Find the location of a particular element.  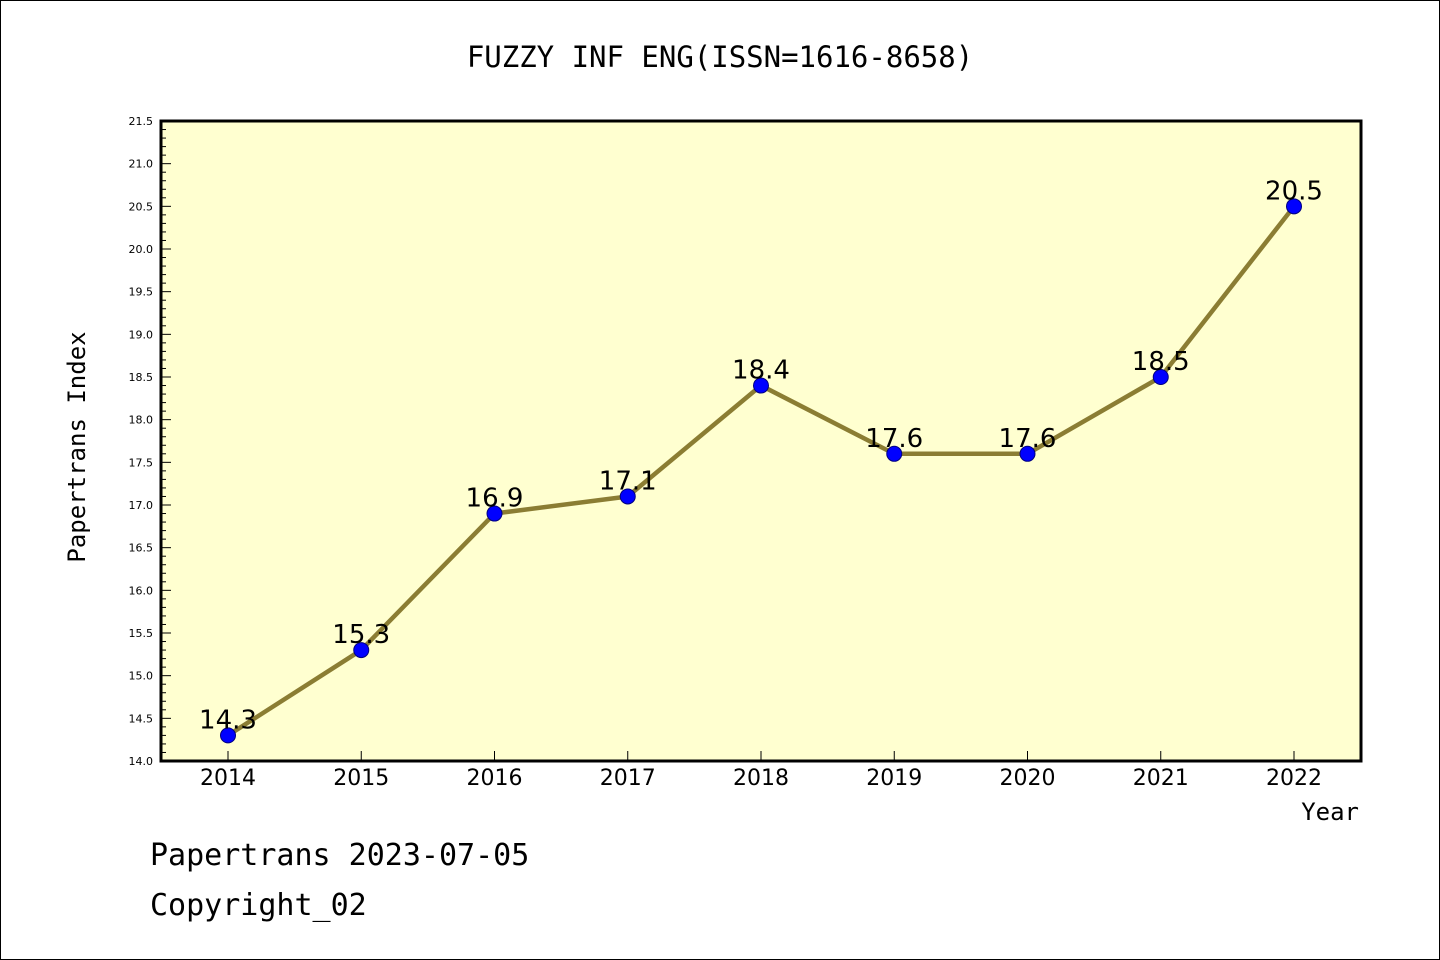

y-tick-label: 19.0 is located at coordinates (141, 334).